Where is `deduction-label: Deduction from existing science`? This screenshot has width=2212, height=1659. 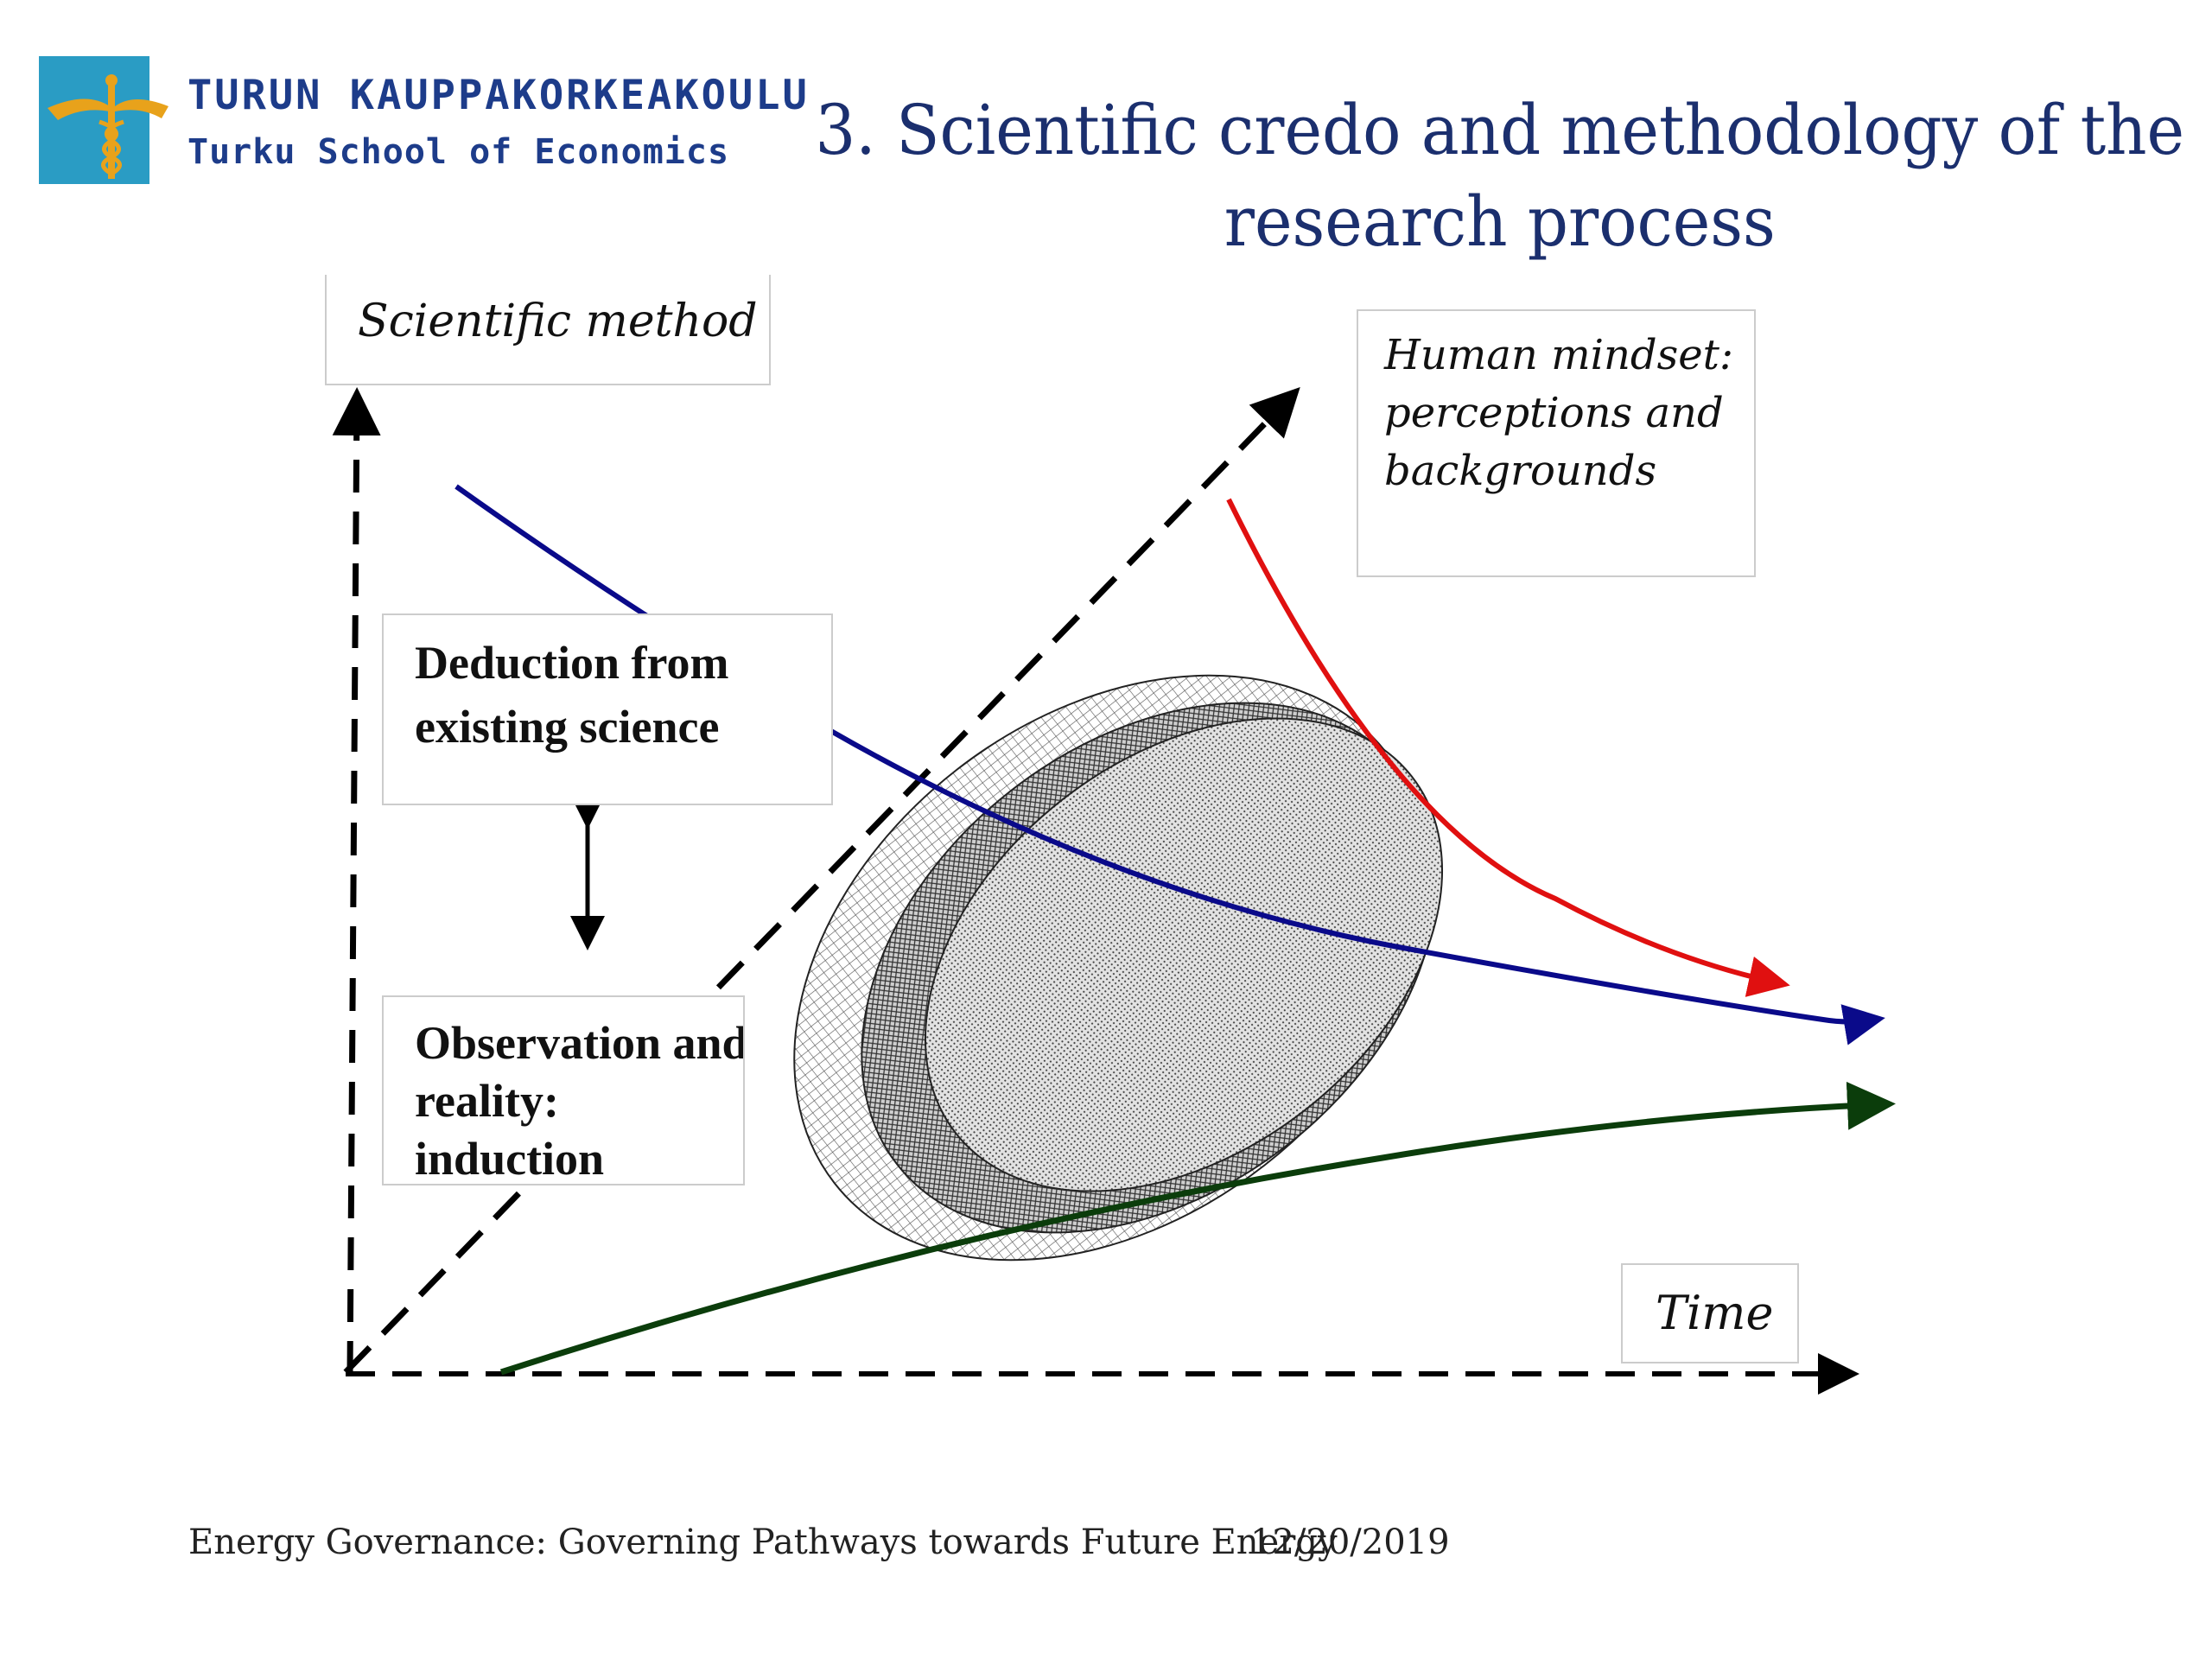
deduction-label: Deduction from existing science is located at coordinates (572, 695).